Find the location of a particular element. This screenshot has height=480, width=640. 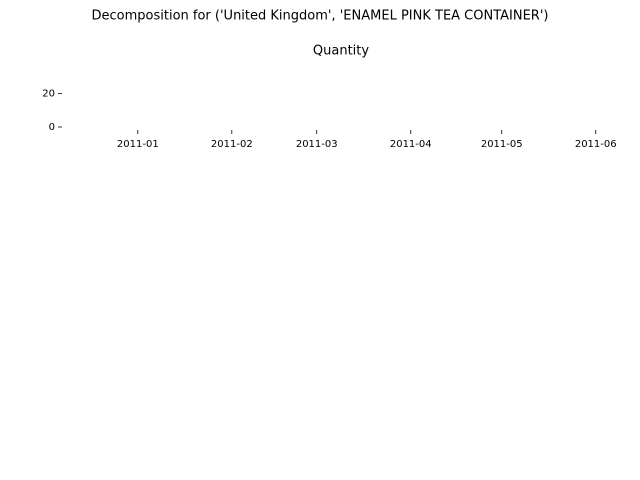

x-tick-label: 2011-01 is located at coordinates (138, 144).